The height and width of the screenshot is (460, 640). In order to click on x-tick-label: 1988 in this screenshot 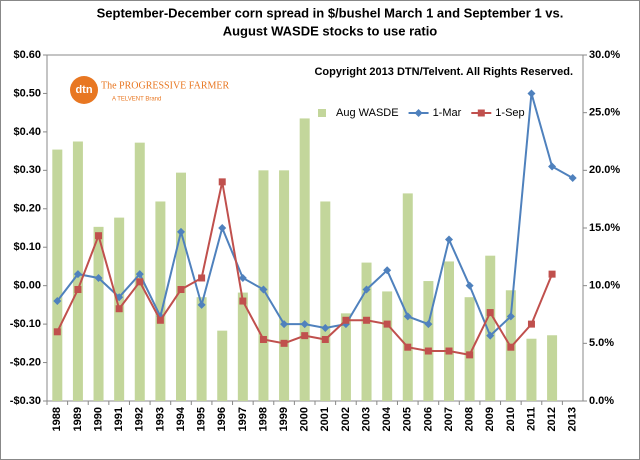, I will do `click(57, 419)`.